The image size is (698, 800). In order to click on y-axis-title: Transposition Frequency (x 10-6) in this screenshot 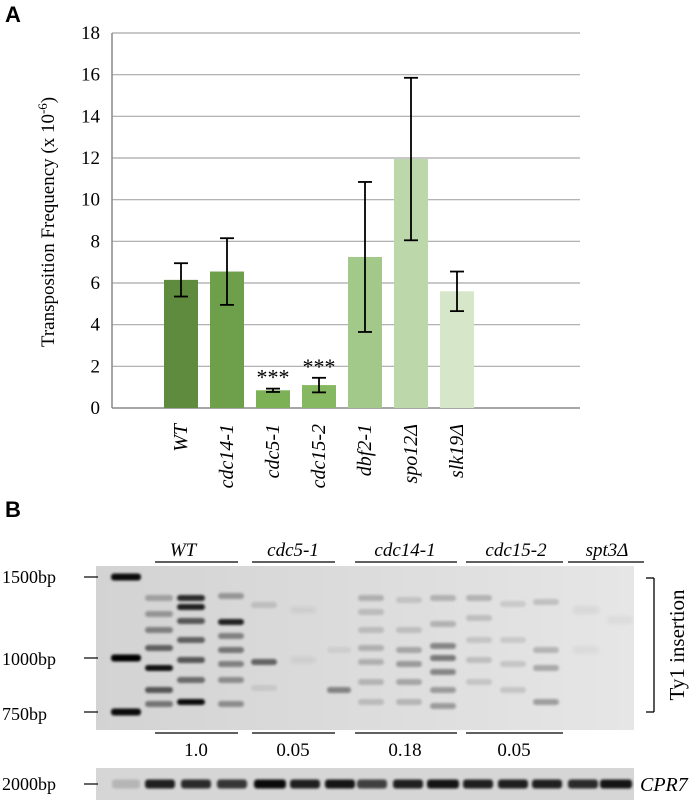, I will do `click(47, 222)`.